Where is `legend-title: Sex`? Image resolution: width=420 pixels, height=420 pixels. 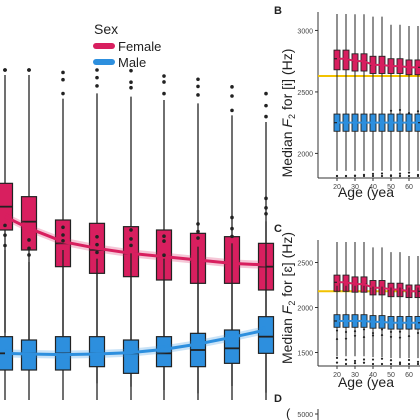
legend-title: Sex is located at coordinates (106, 29).